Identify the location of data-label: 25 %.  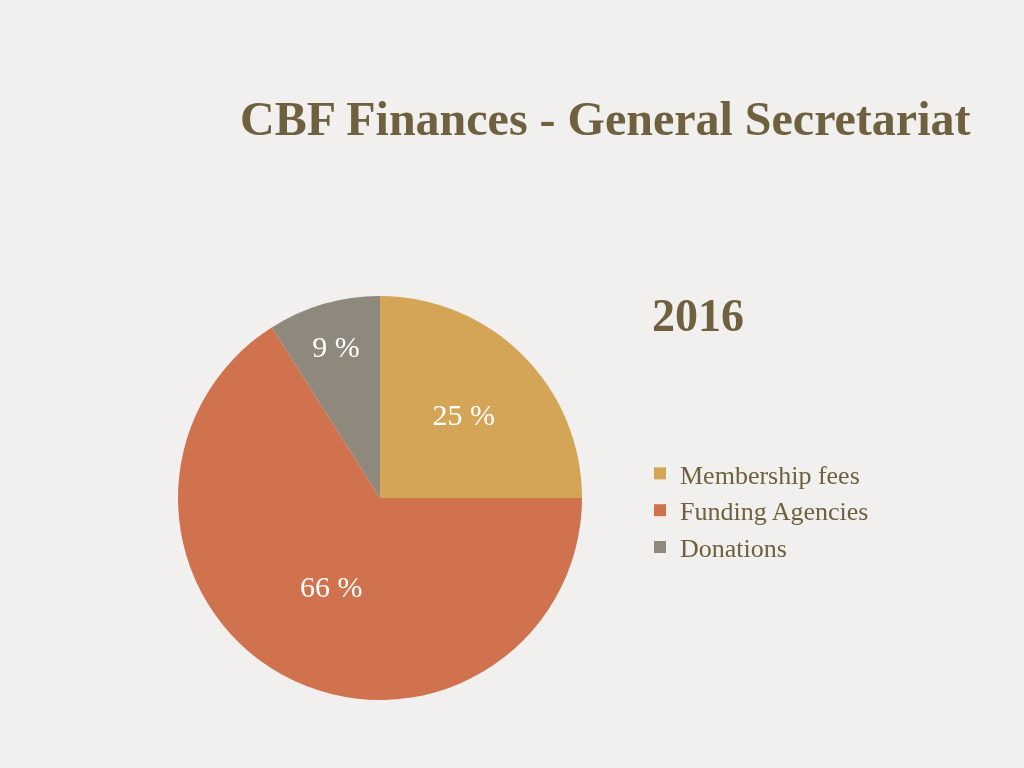
(463, 414).